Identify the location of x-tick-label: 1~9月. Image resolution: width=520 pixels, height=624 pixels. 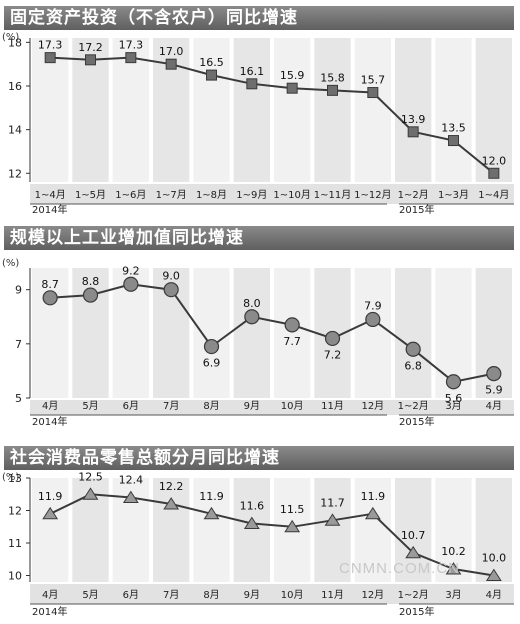
(251, 195).